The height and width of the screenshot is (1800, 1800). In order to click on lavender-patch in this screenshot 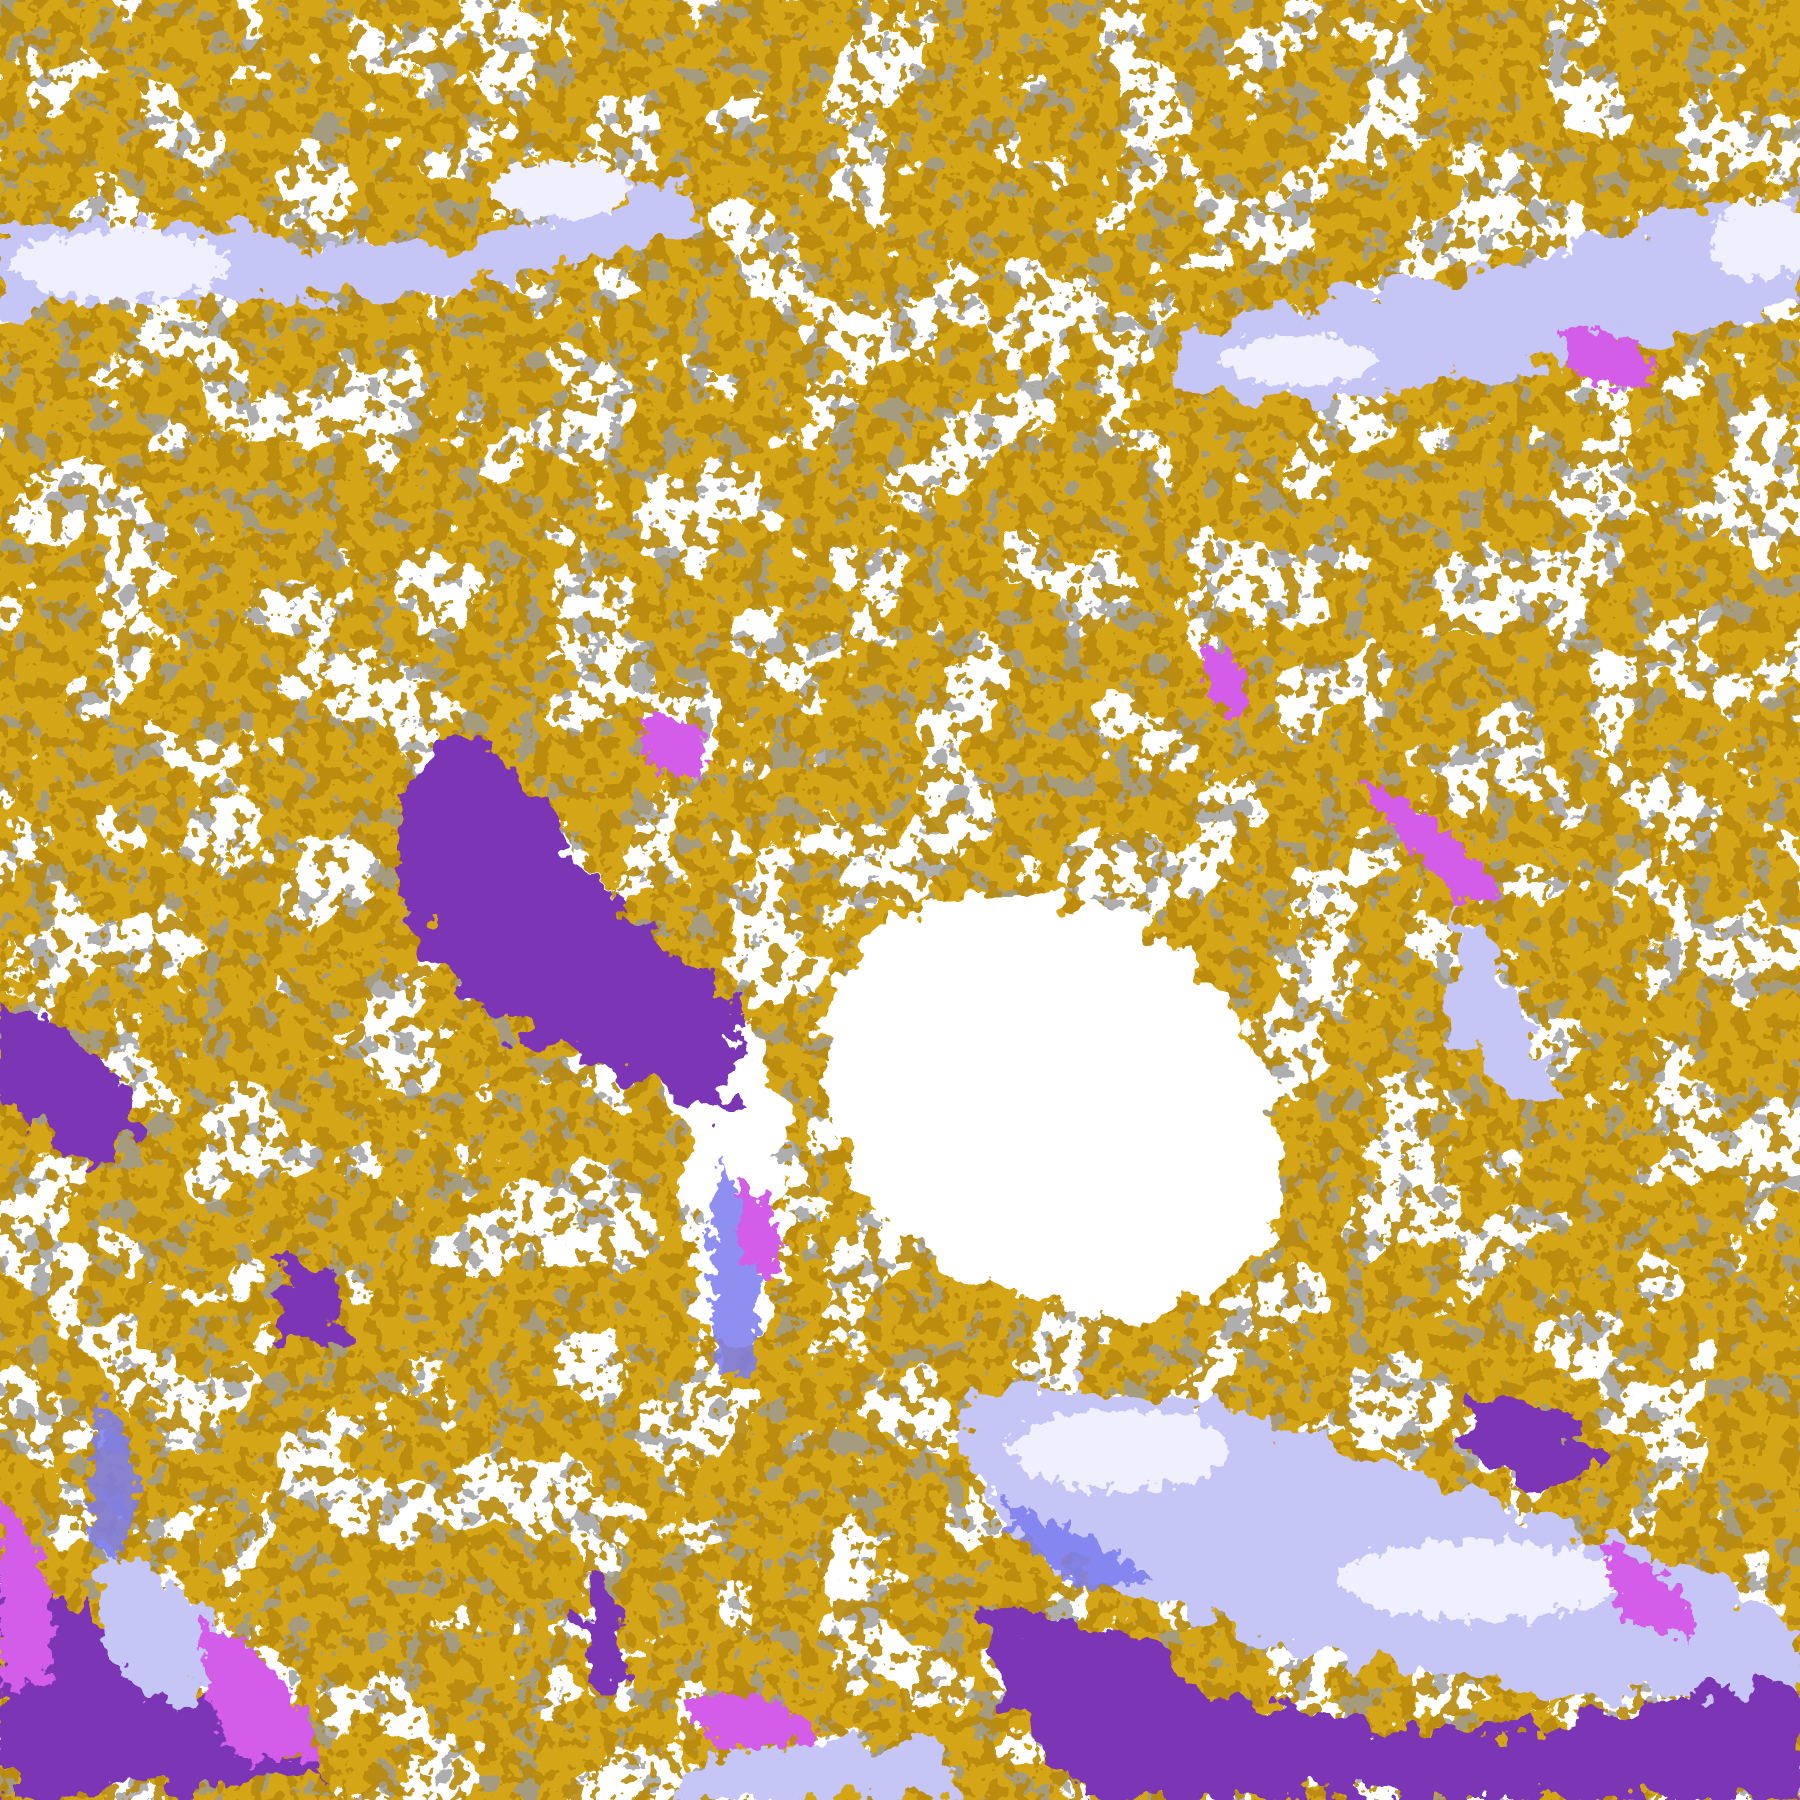, I will do `click(820, 1768)`.